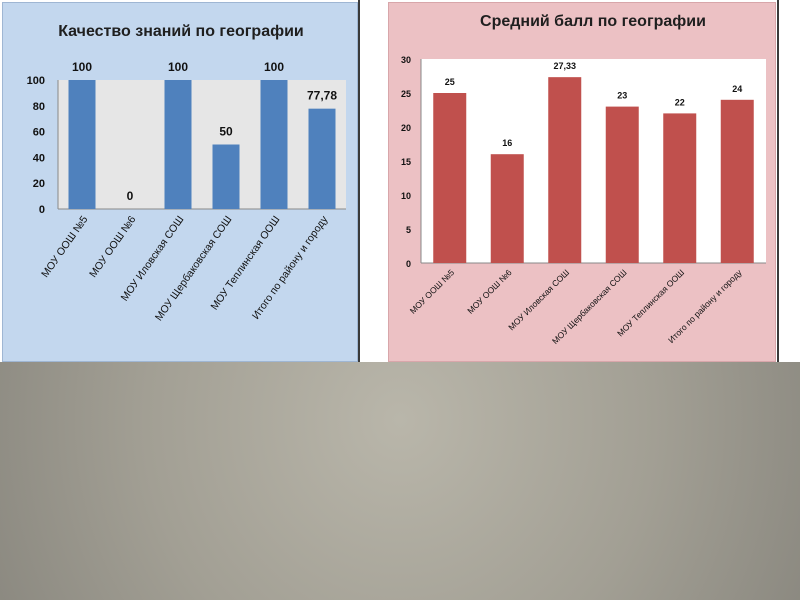  I want to click on y-tick-label: 30, so click(406, 60).